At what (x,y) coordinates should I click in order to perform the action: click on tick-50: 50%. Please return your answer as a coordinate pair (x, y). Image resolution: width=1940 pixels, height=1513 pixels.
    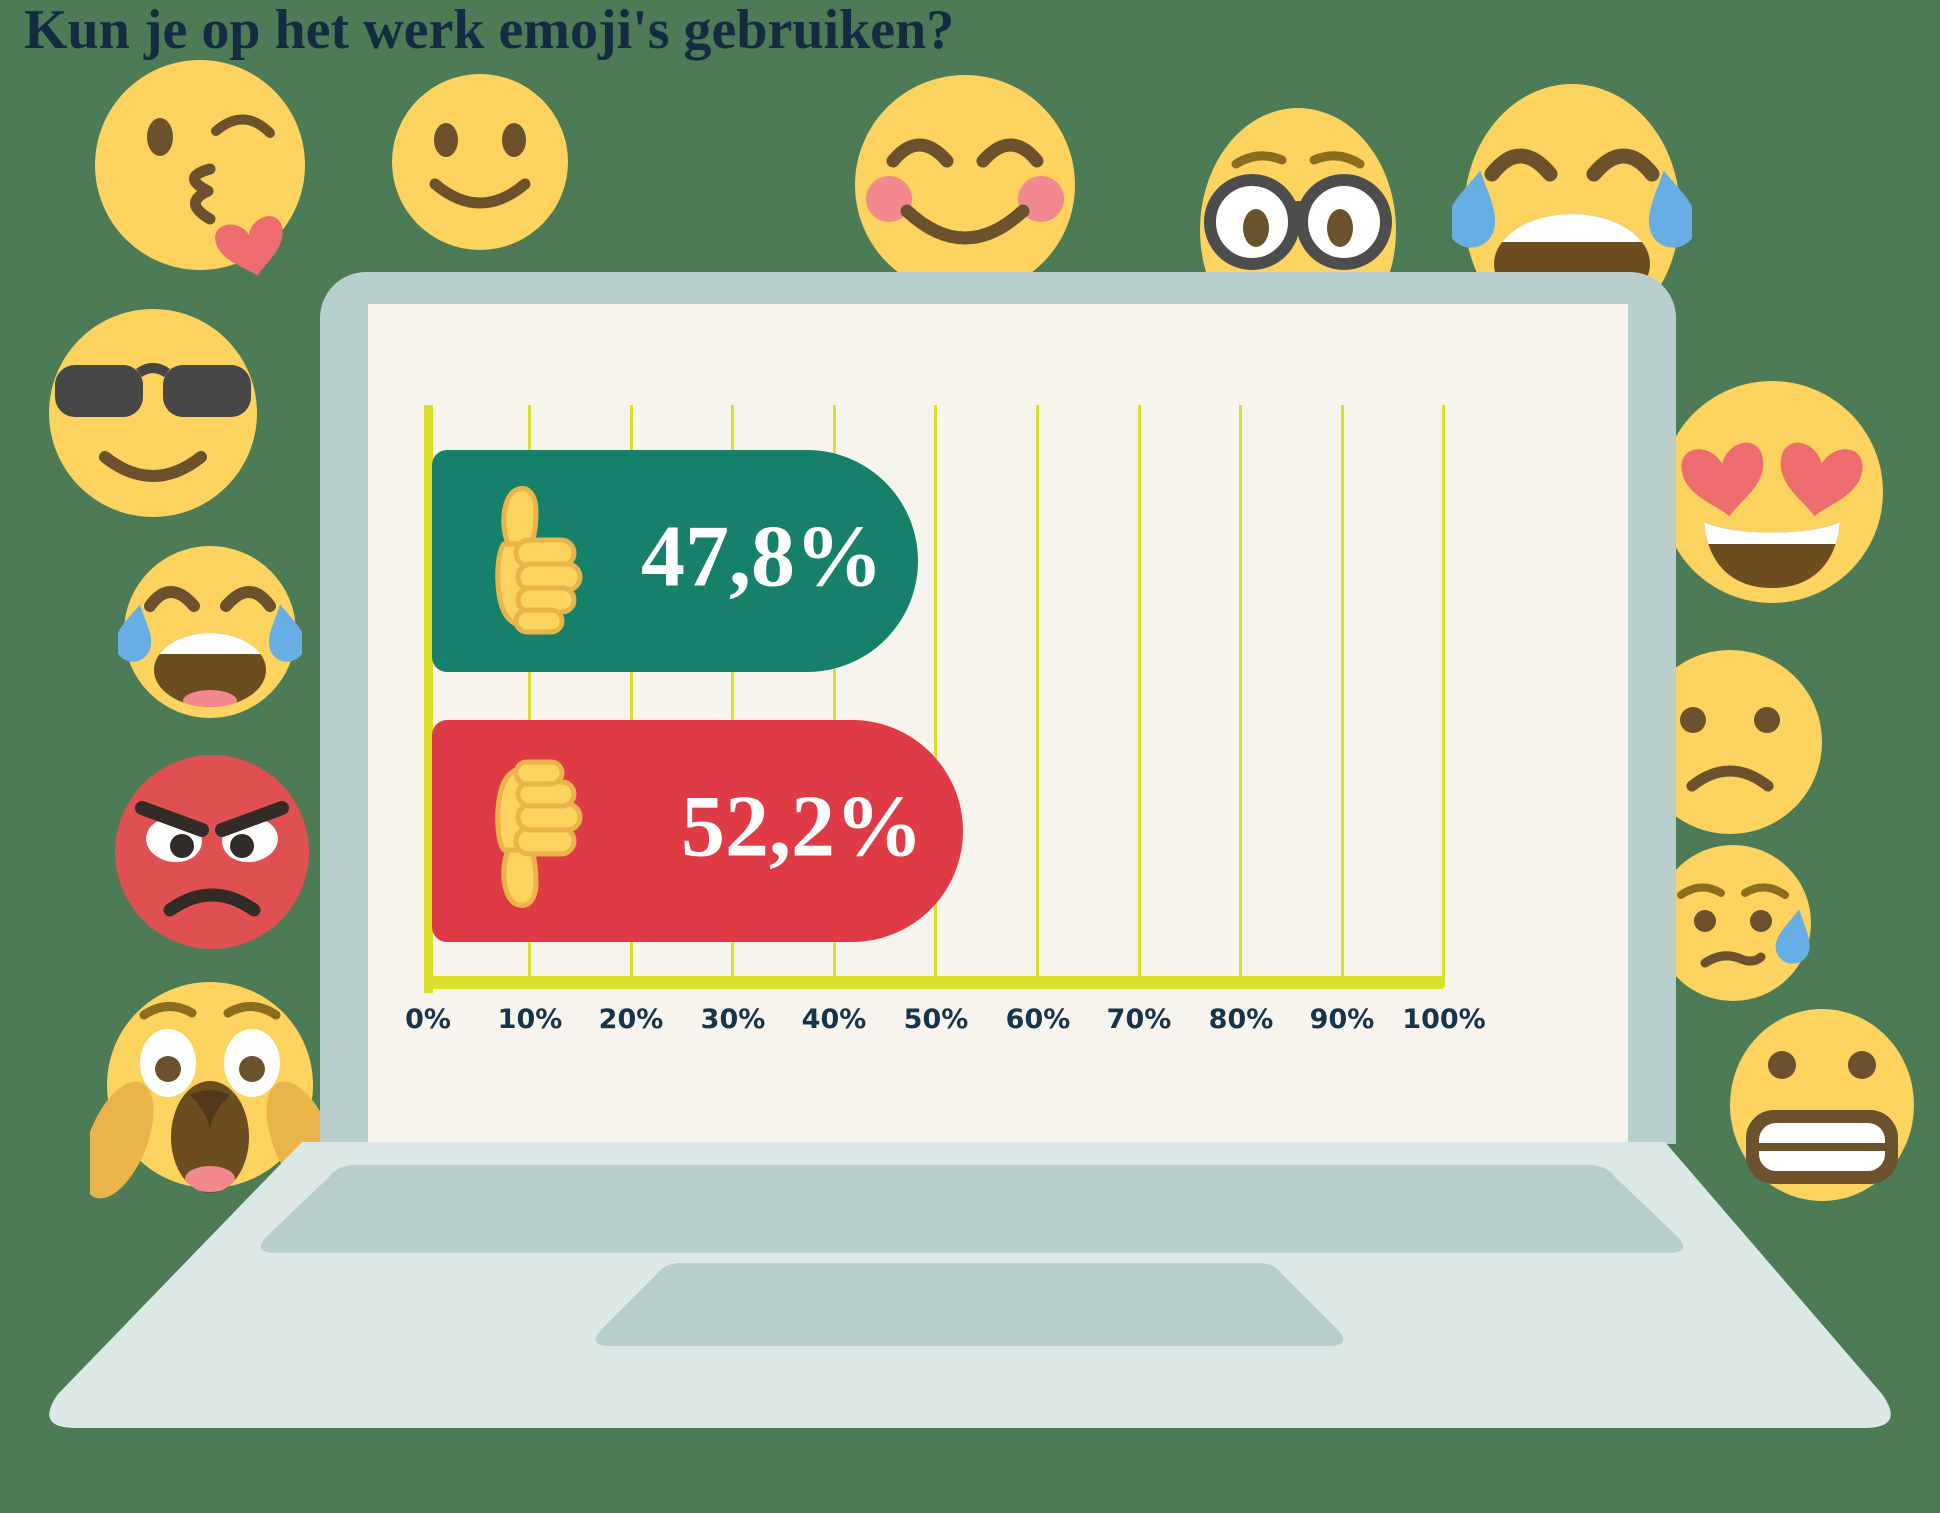
    Looking at the image, I should click on (936, 1019).